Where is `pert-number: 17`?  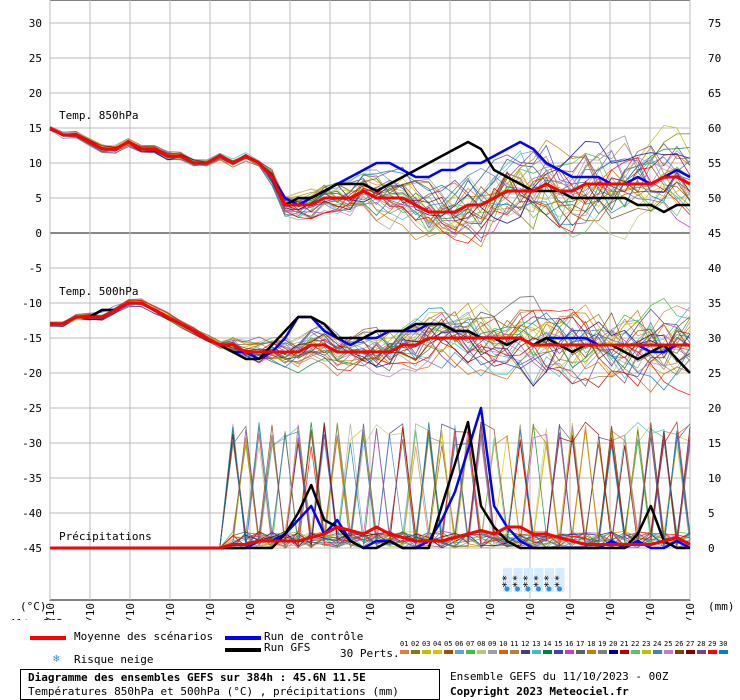 pert-number: 17 is located at coordinates (580, 644).